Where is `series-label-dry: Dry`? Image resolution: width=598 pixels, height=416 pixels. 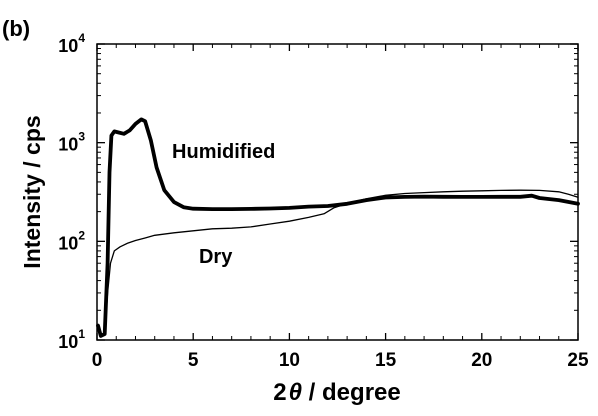 series-label-dry: Dry is located at coordinates (216, 257).